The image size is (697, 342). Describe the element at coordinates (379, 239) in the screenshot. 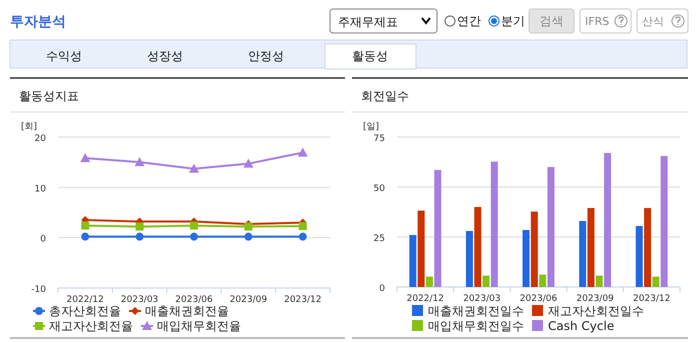

I see `y-tick-label: 25` at that location.